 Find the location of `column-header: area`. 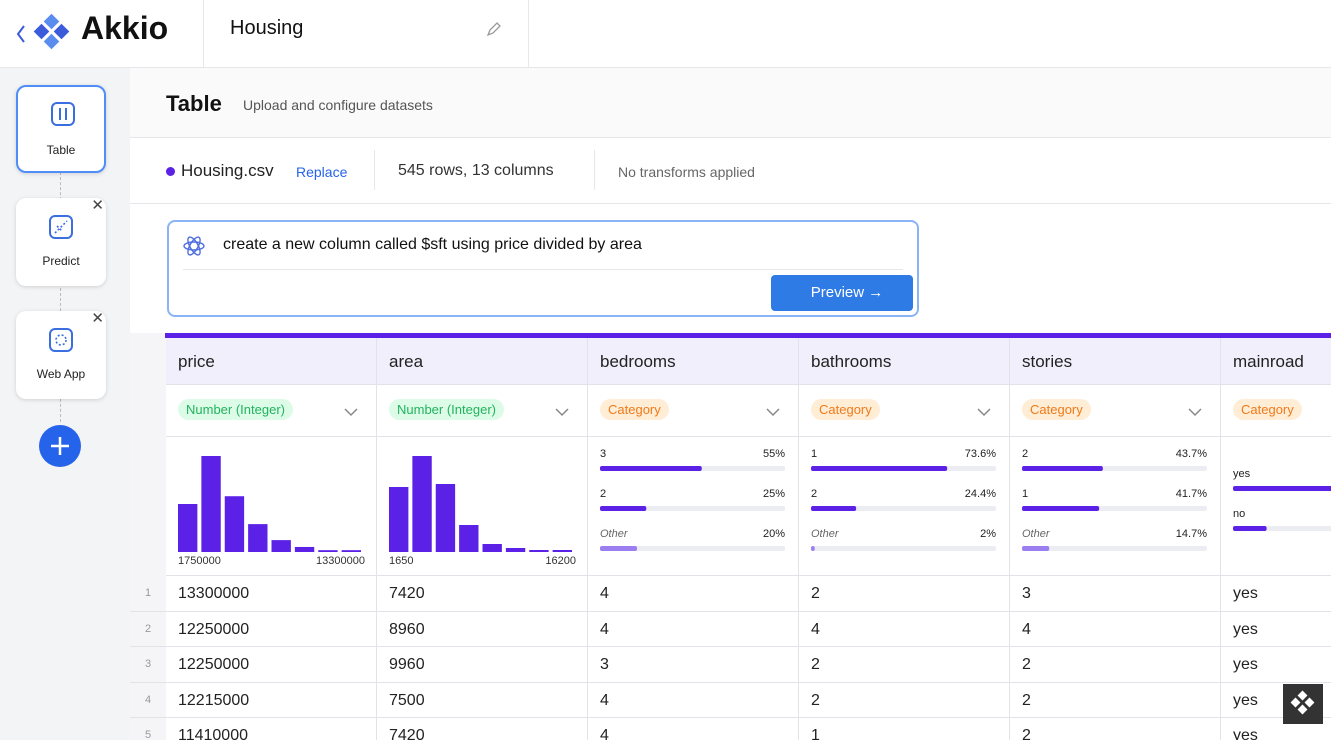

column-header: area is located at coordinates (482, 361).